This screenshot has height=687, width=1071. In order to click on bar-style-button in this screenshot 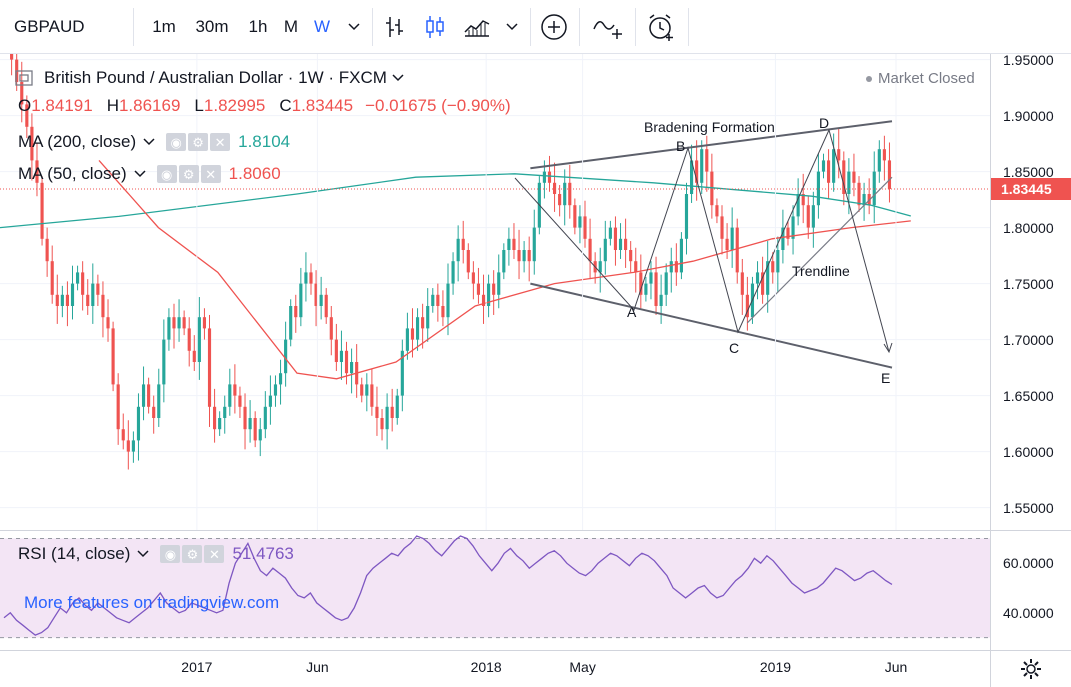, I will do `click(395, 27)`.